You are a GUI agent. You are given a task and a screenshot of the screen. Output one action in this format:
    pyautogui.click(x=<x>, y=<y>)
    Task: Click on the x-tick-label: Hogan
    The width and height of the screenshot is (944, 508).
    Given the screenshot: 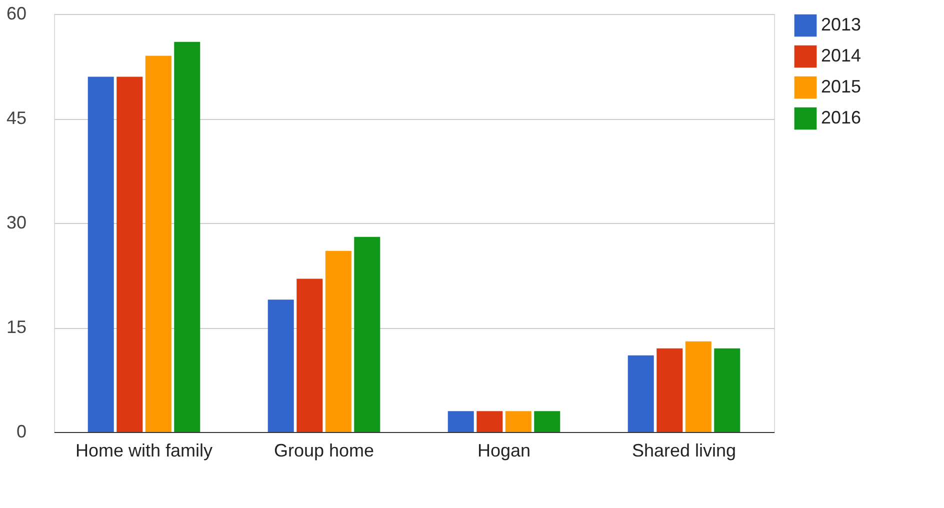 What is the action you would take?
    pyautogui.click(x=504, y=450)
    